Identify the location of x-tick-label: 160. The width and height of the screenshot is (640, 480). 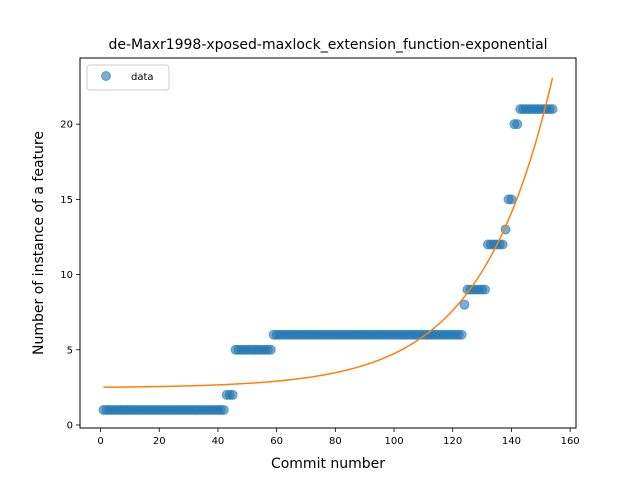
(570, 441).